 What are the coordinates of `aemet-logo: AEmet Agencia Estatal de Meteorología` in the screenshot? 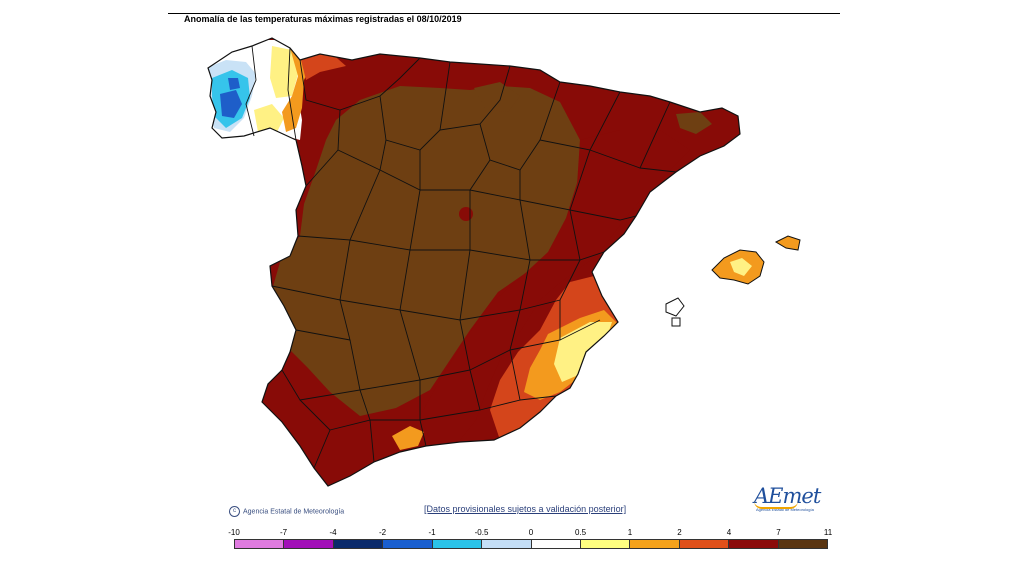 It's located at (789, 502).